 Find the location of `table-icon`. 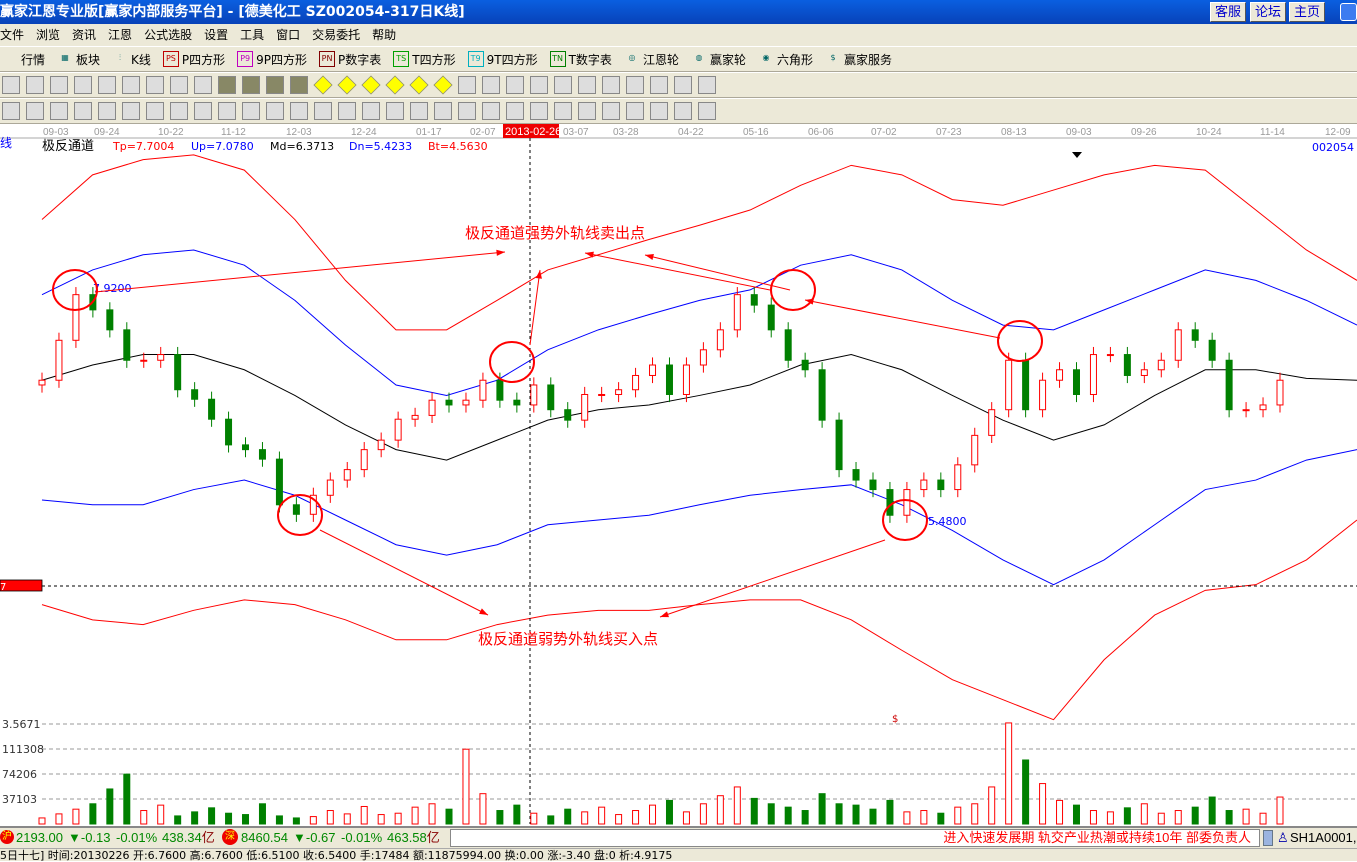

table-icon is located at coordinates (659, 111).